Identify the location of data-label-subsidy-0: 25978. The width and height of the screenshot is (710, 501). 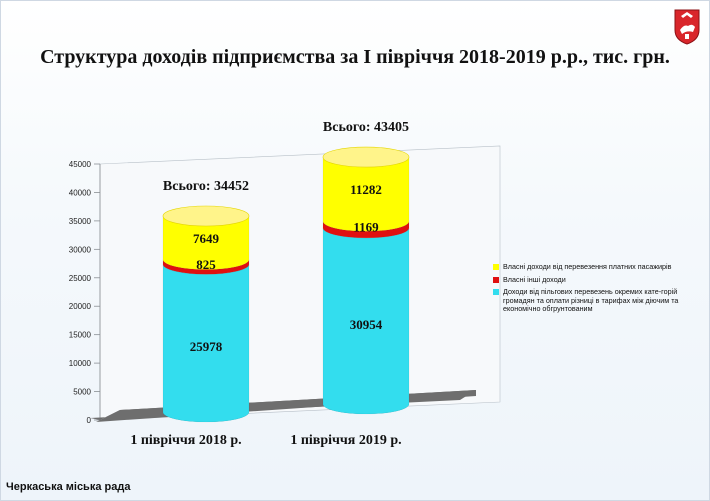
(206, 346).